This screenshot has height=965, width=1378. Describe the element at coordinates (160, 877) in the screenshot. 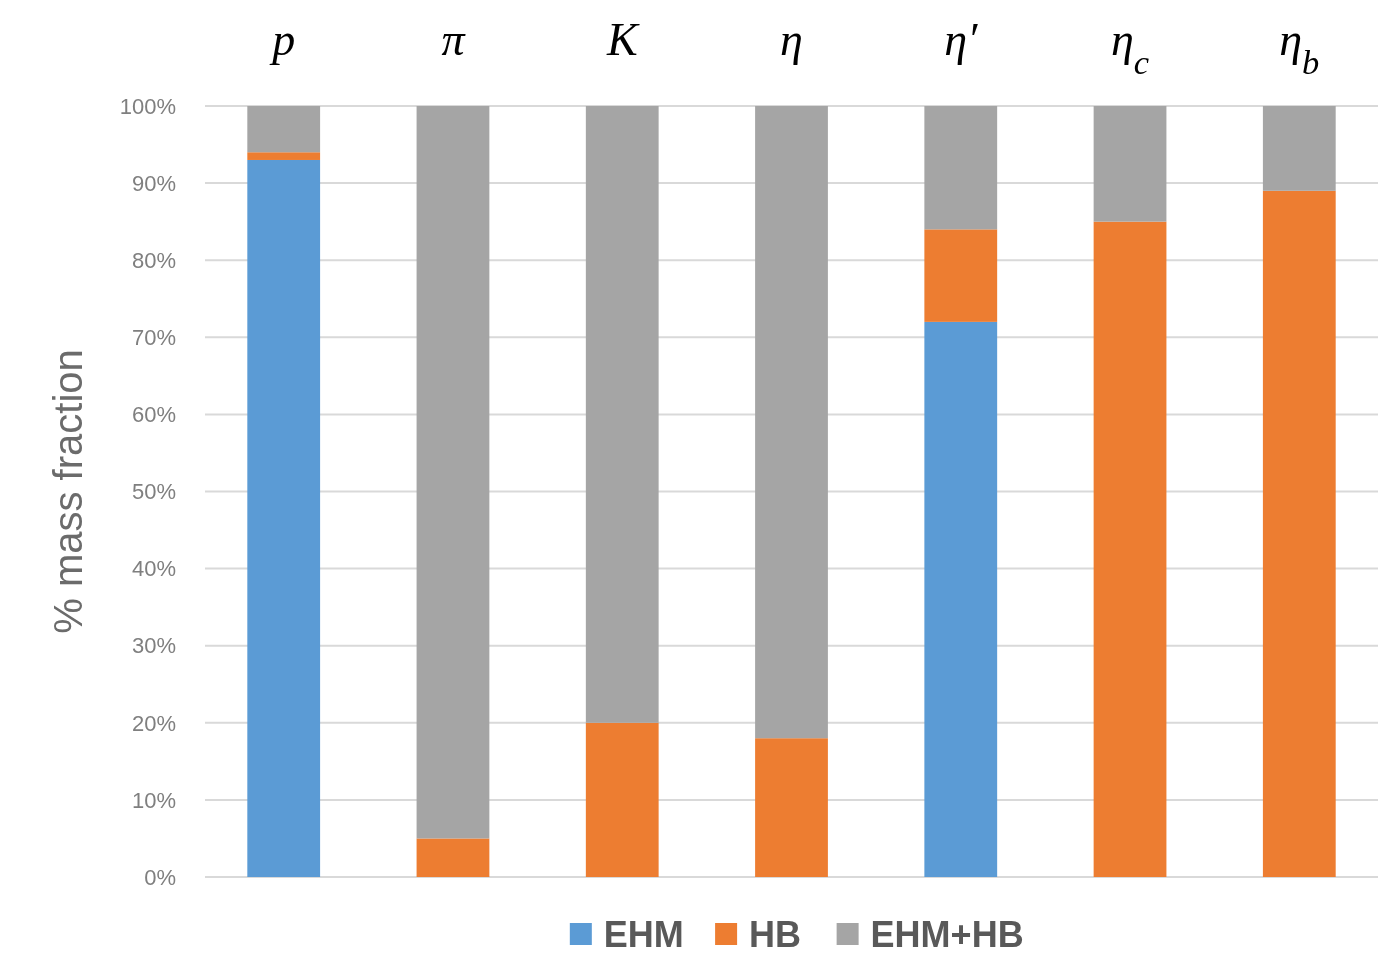

I see `y-tick-label: 0%` at that location.